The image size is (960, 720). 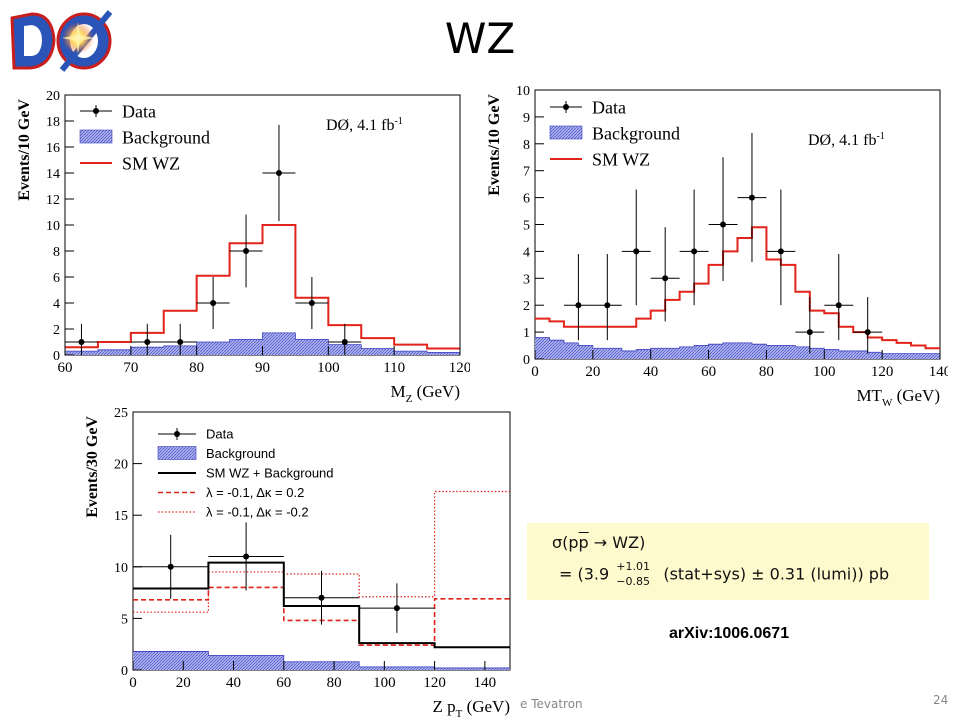 I want to click on y-tick-label: 7, so click(x=526, y=172).